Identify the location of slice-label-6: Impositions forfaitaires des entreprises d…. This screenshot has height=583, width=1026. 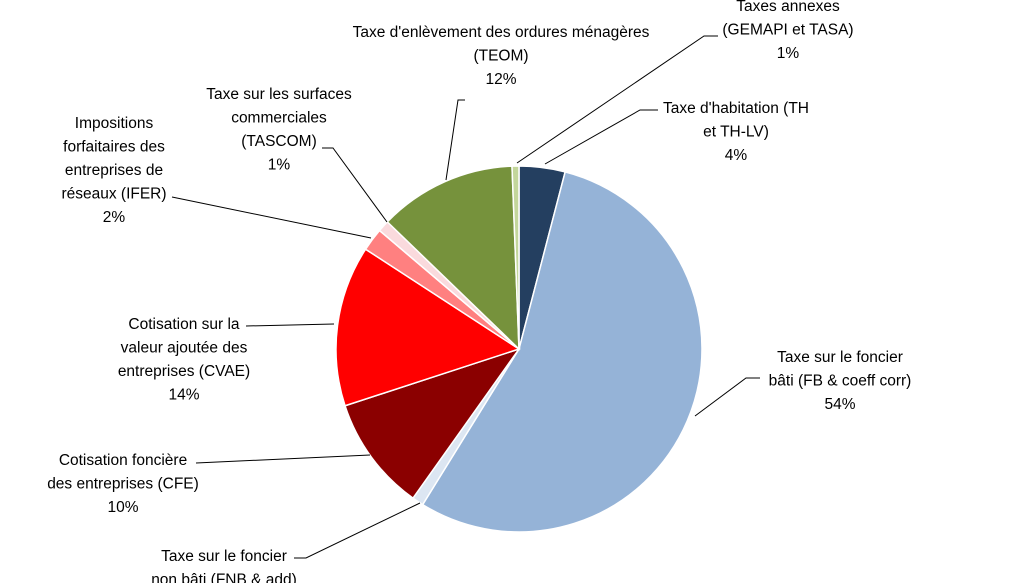
(113, 170).